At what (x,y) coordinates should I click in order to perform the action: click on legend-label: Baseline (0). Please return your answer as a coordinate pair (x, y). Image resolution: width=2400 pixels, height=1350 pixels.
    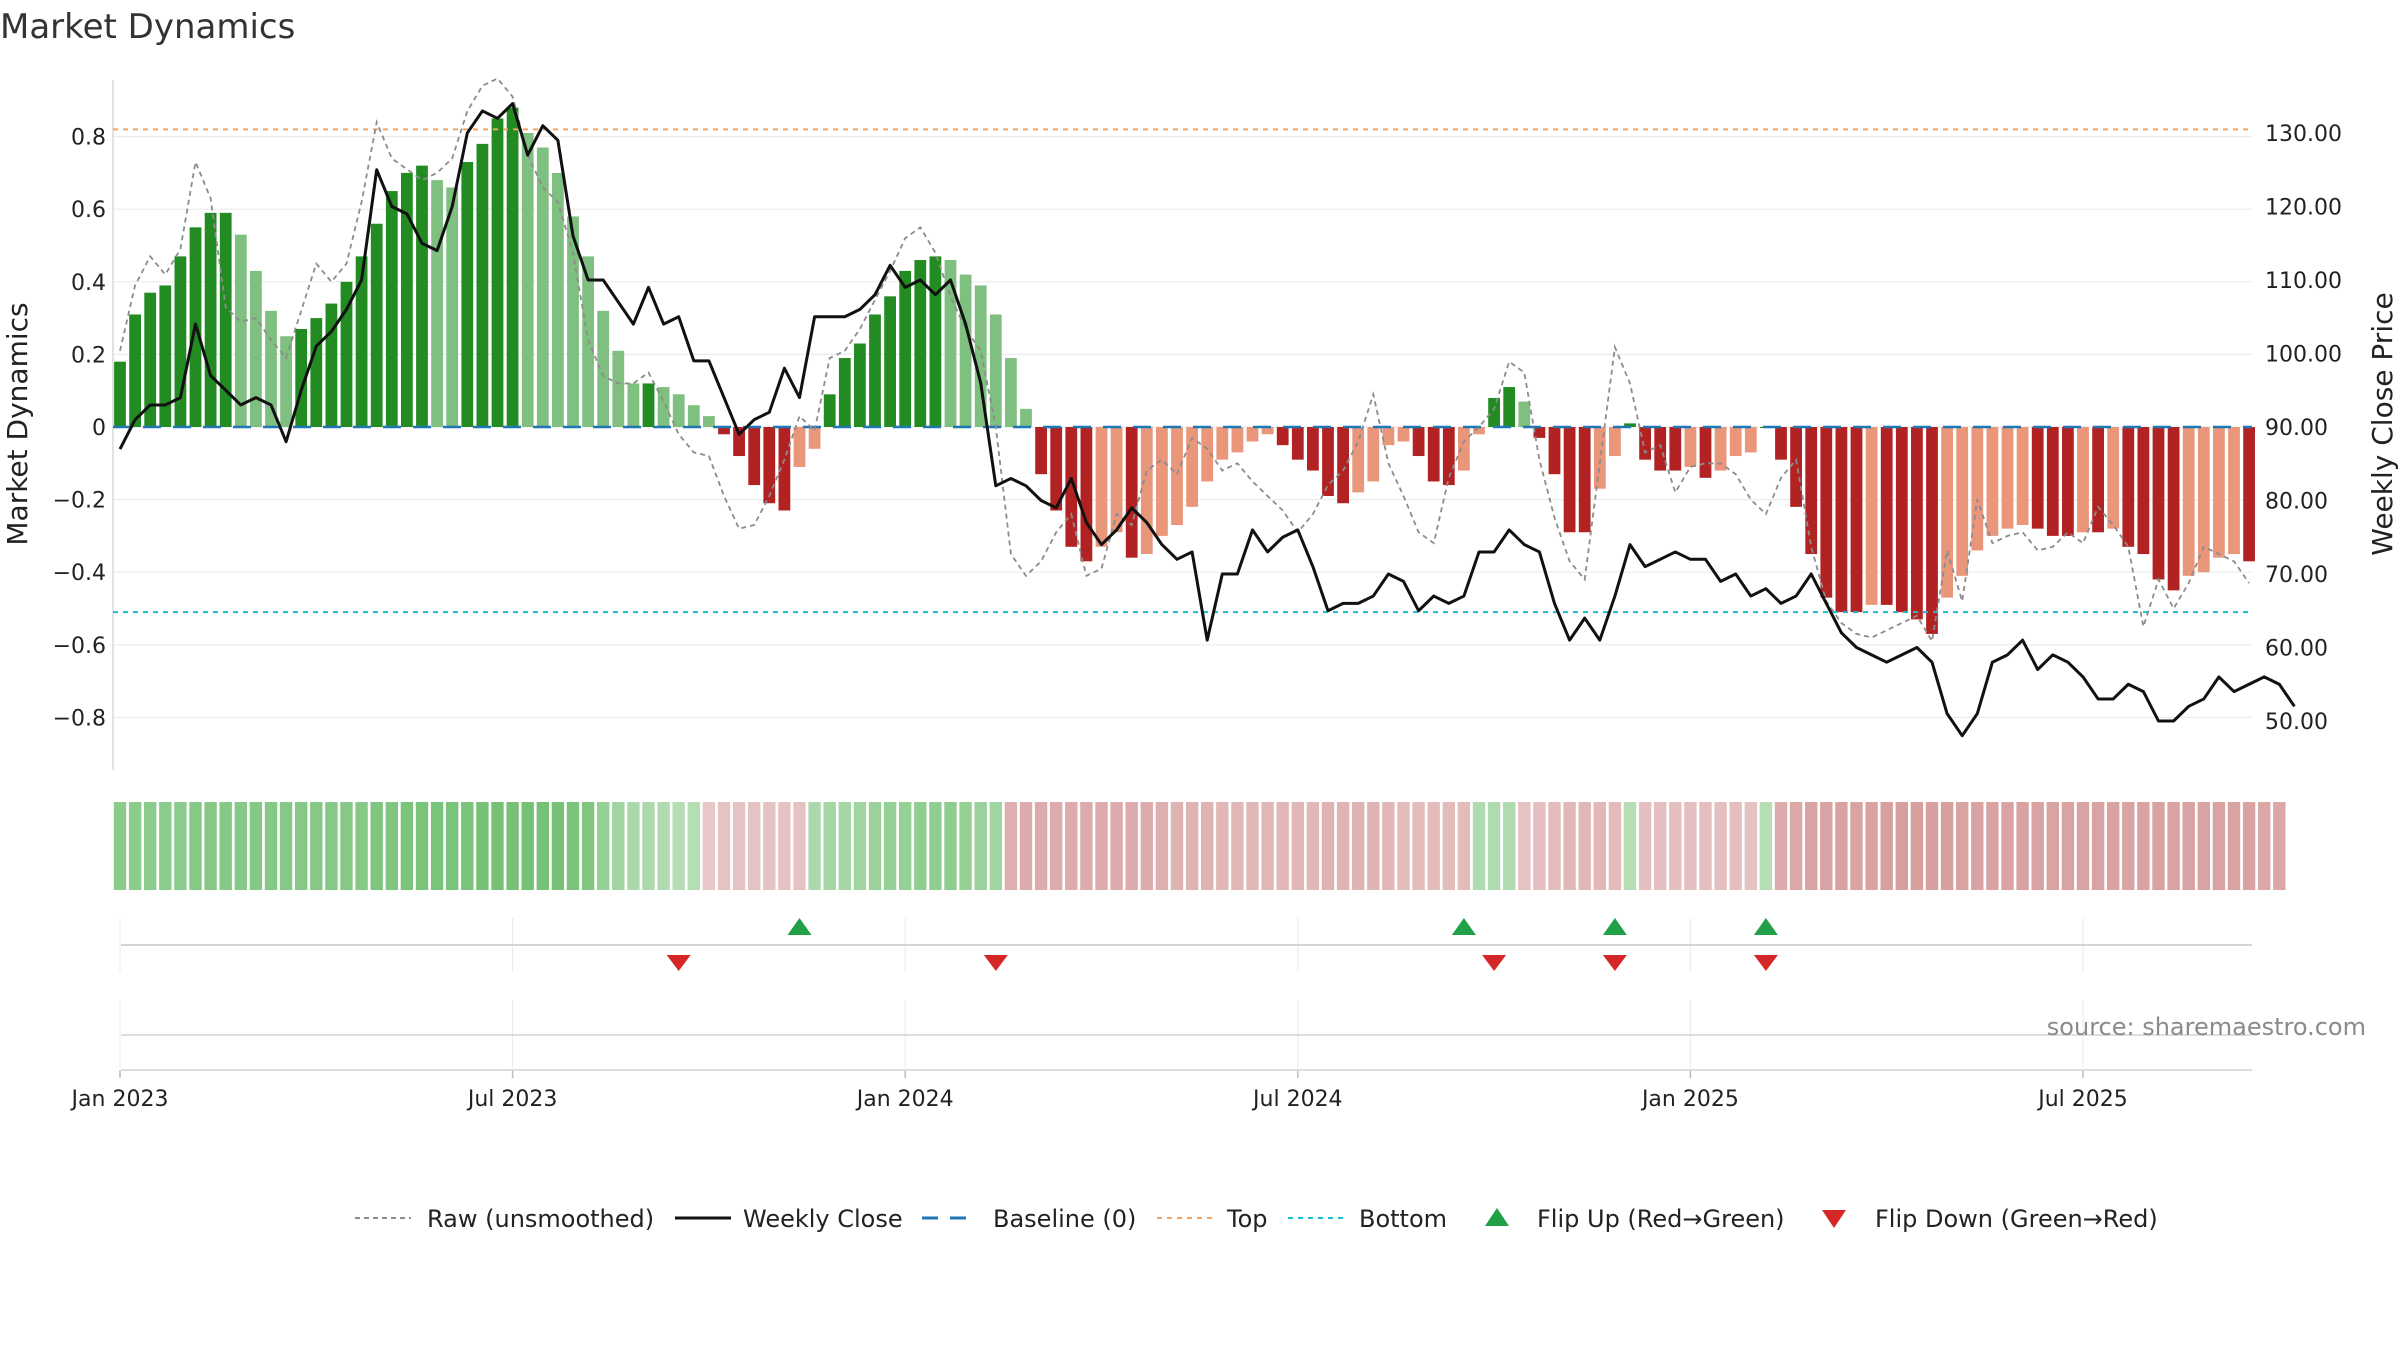
    Looking at the image, I should click on (1064, 1219).